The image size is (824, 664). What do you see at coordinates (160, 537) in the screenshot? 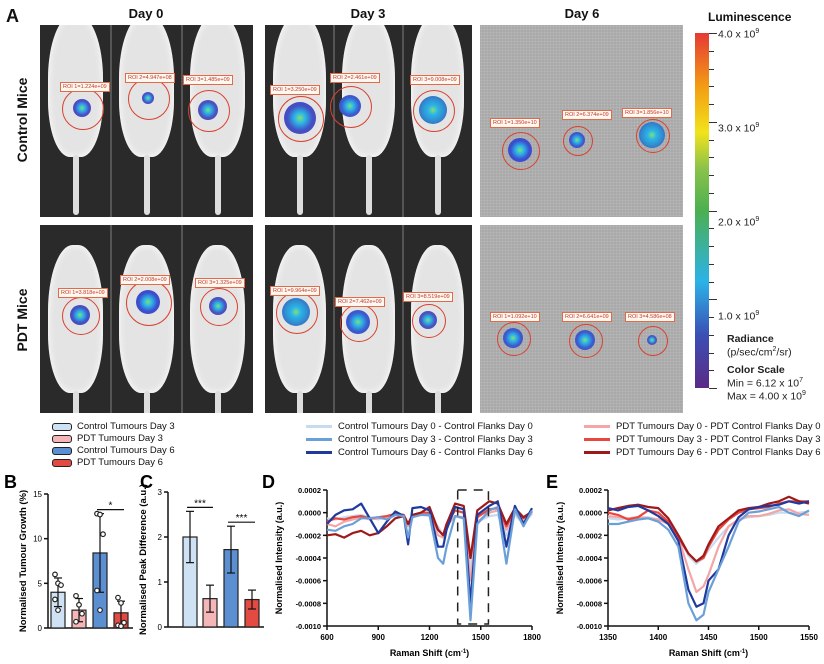
I see `y-tick-label: 2` at bounding box center [160, 537].